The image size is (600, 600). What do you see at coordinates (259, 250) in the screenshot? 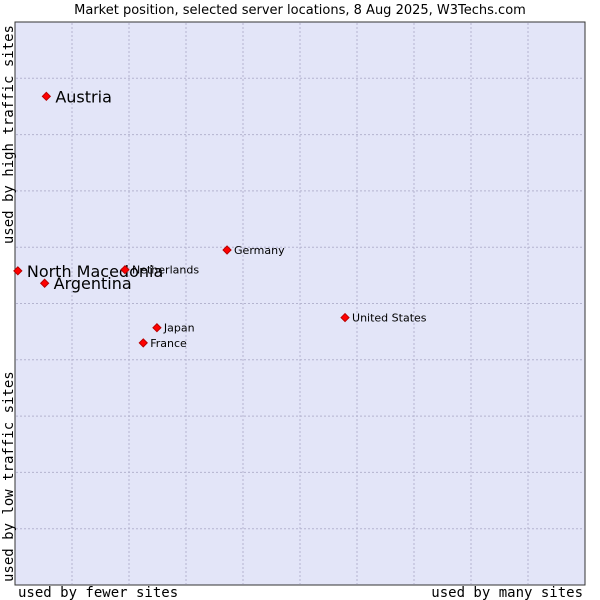
I see `data-label-germany: Germany` at bounding box center [259, 250].